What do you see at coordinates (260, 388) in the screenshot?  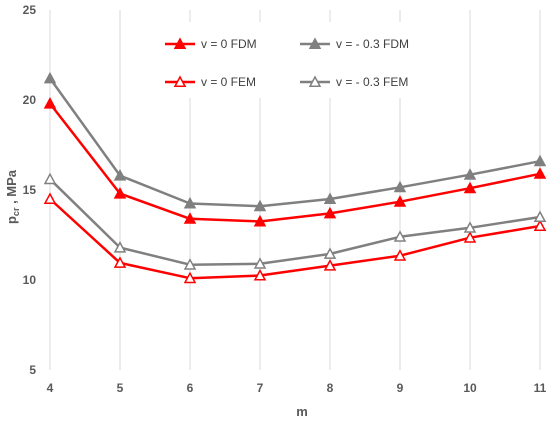 I see `x-tick-label: 7` at bounding box center [260, 388].